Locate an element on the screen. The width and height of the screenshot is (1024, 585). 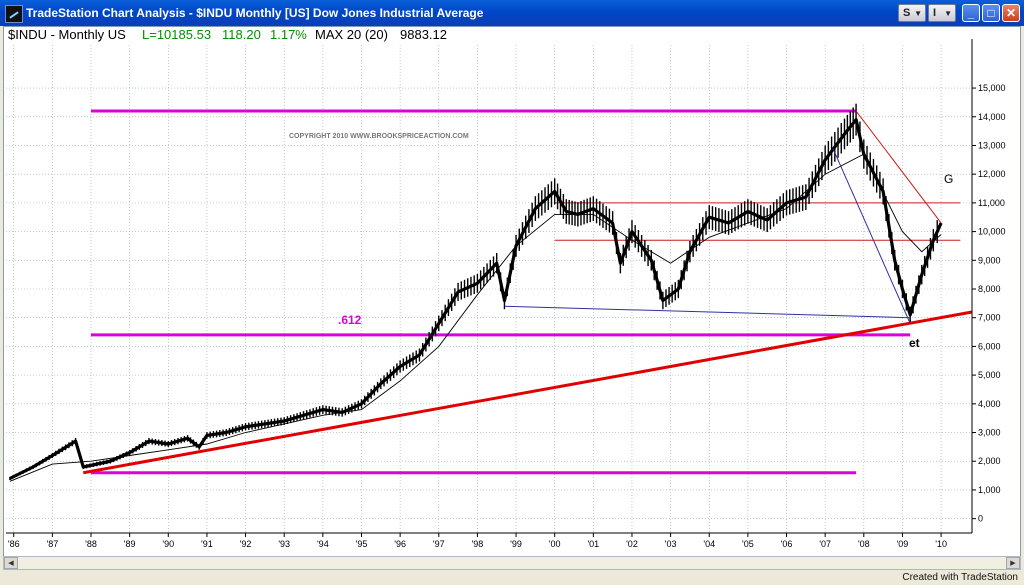
x-tick-label: '95 is located at coordinates (362, 544).